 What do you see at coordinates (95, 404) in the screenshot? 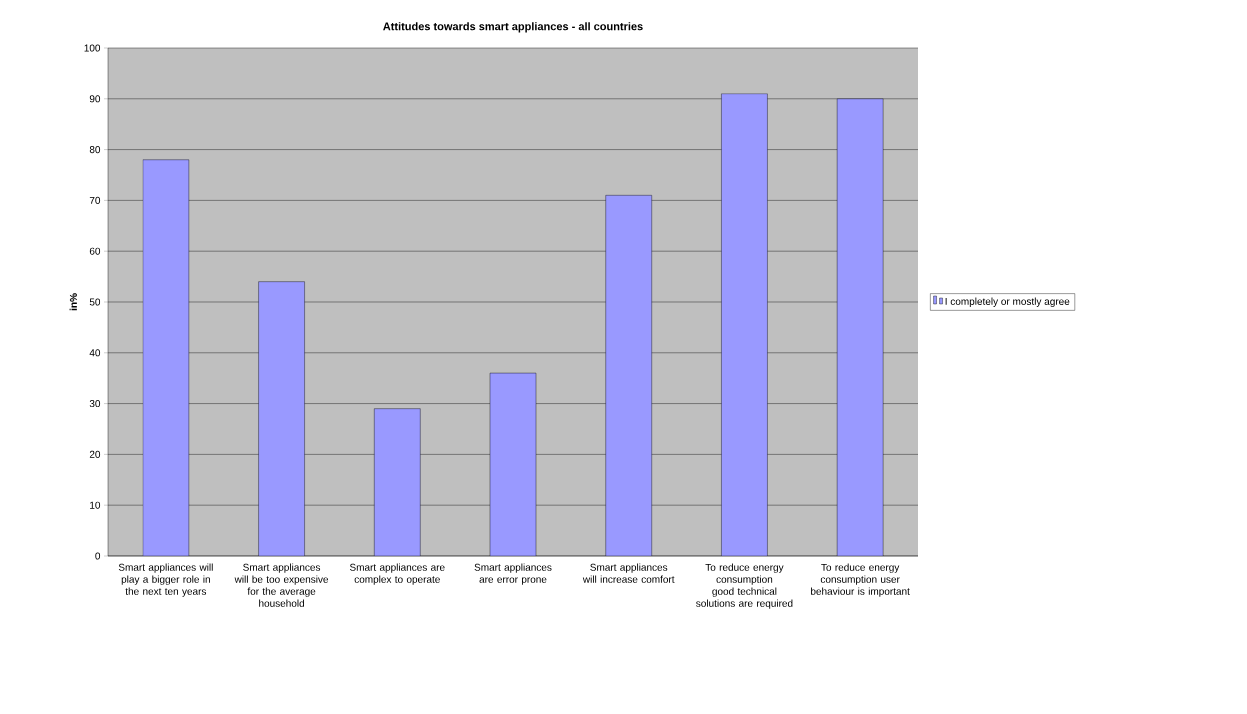
I see `y-tick-label: 30` at bounding box center [95, 404].